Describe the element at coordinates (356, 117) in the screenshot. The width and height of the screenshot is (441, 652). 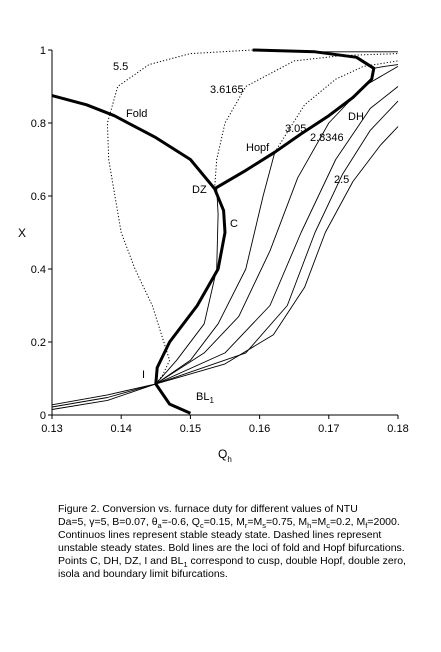
I see `annotation: DH` at that location.